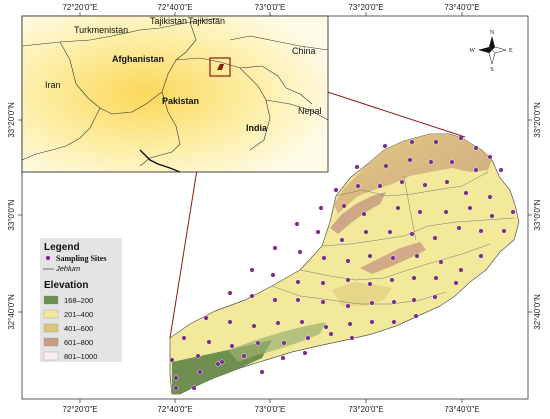 The width and height of the screenshot is (550, 419). What do you see at coordinates (78, 300) in the screenshot?
I see `legend-elev-label-1: 168–200` at bounding box center [78, 300].